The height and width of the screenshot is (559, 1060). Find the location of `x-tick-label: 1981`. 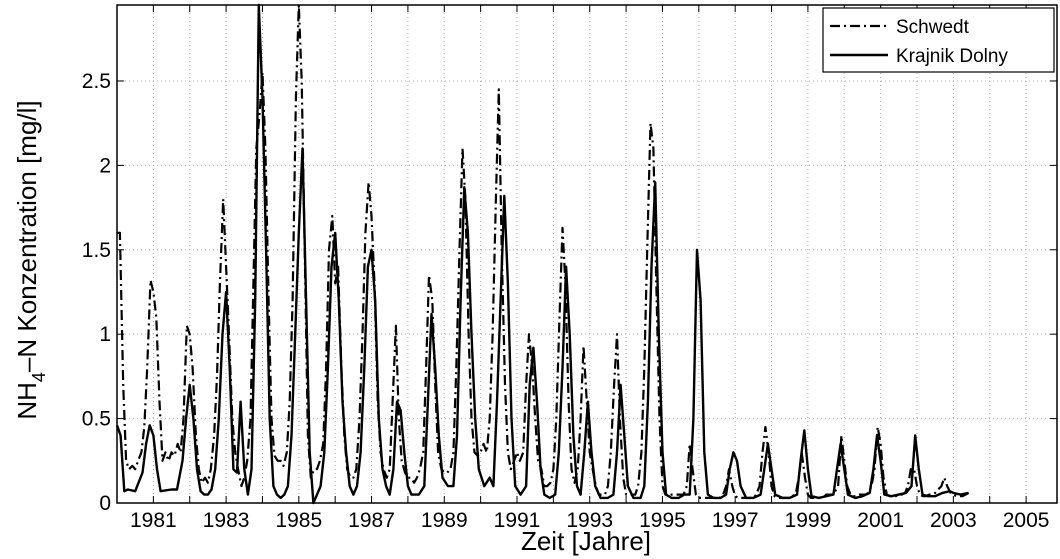

x-tick-label: 1981 is located at coordinates (153, 520).